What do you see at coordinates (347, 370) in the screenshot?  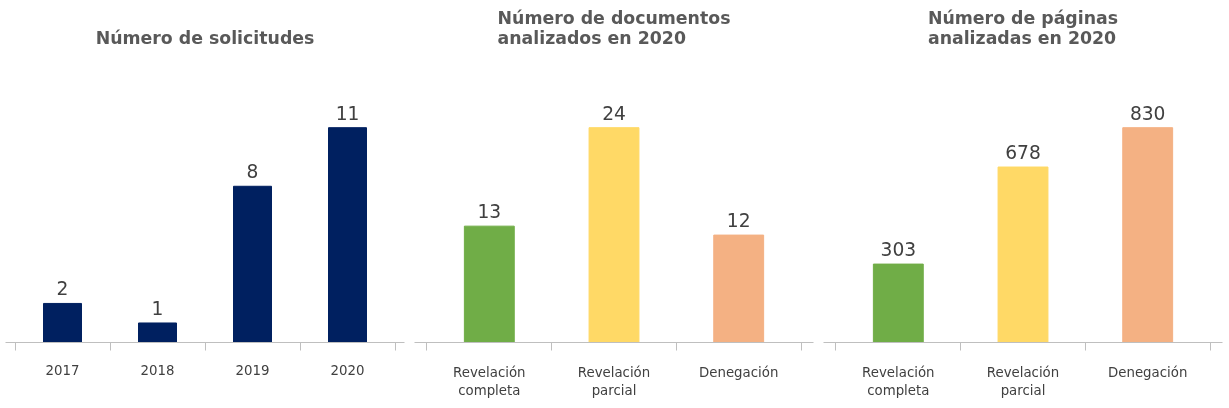 I see `x-tick-label: 2020` at bounding box center [347, 370].